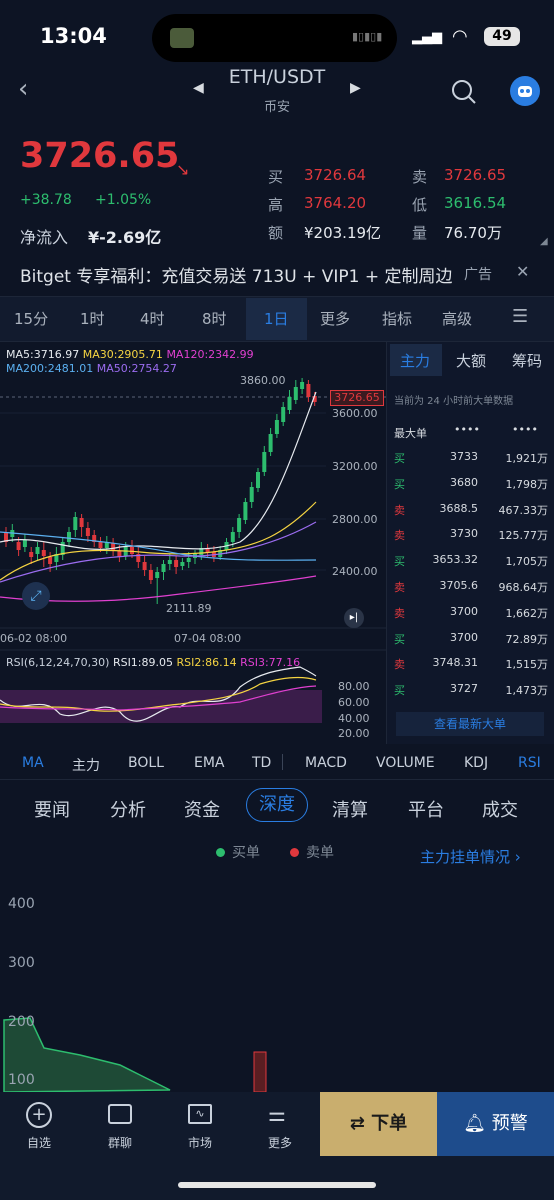 The image size is (554, 1200). I want to click on panel-tab-chips: 筹码, so click(527, 361).